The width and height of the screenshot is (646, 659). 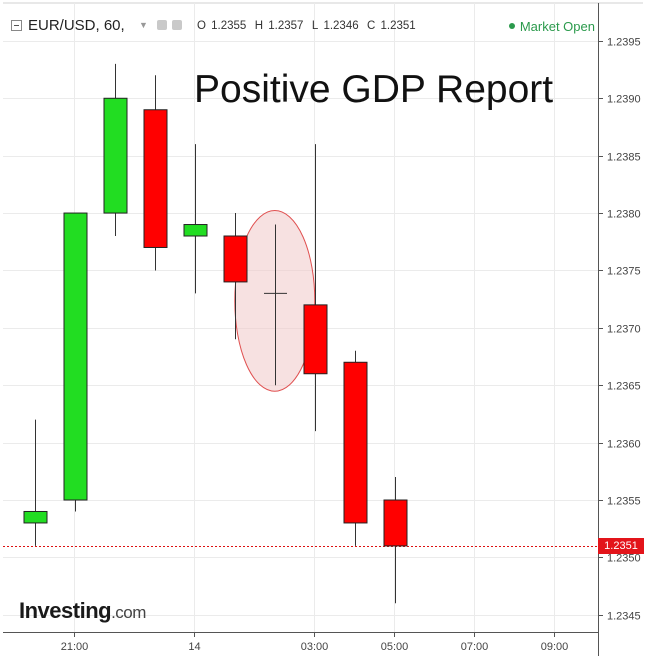 What do you see at coordinates (624, 559) in the screenshot?
I see `price-tick-label: 1.2350` at bounding box center [624, 559].